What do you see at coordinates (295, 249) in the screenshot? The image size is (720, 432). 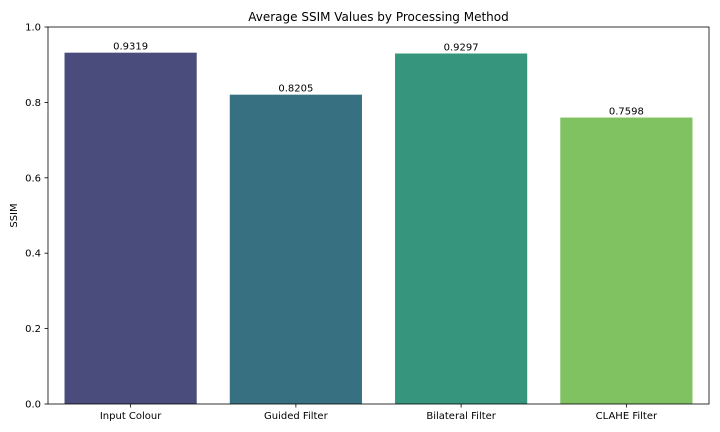 I see `bar-guided-filter` at bounding box center [295, 249].